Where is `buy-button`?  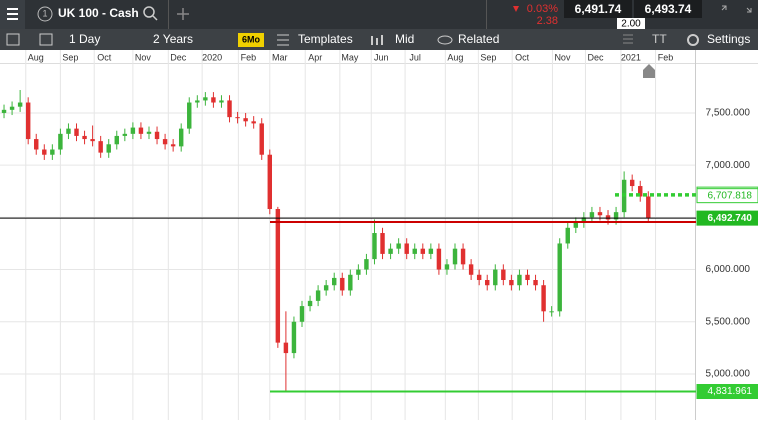
buy-button is located at coordinates (668, 9).